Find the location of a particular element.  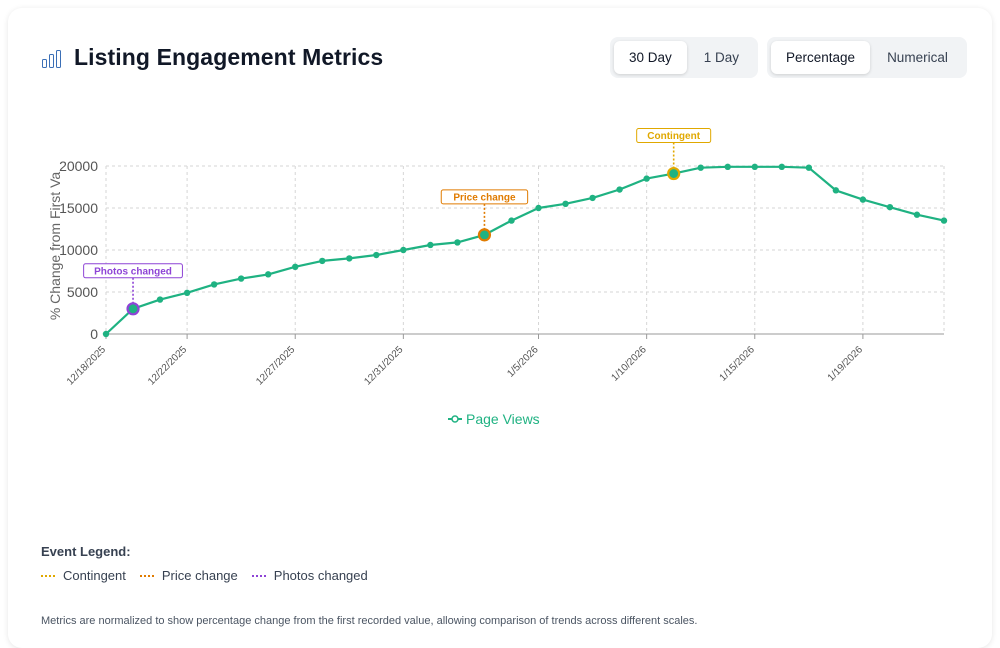

header: Listing Engagement Metrics is located at coordinates (212, 57).